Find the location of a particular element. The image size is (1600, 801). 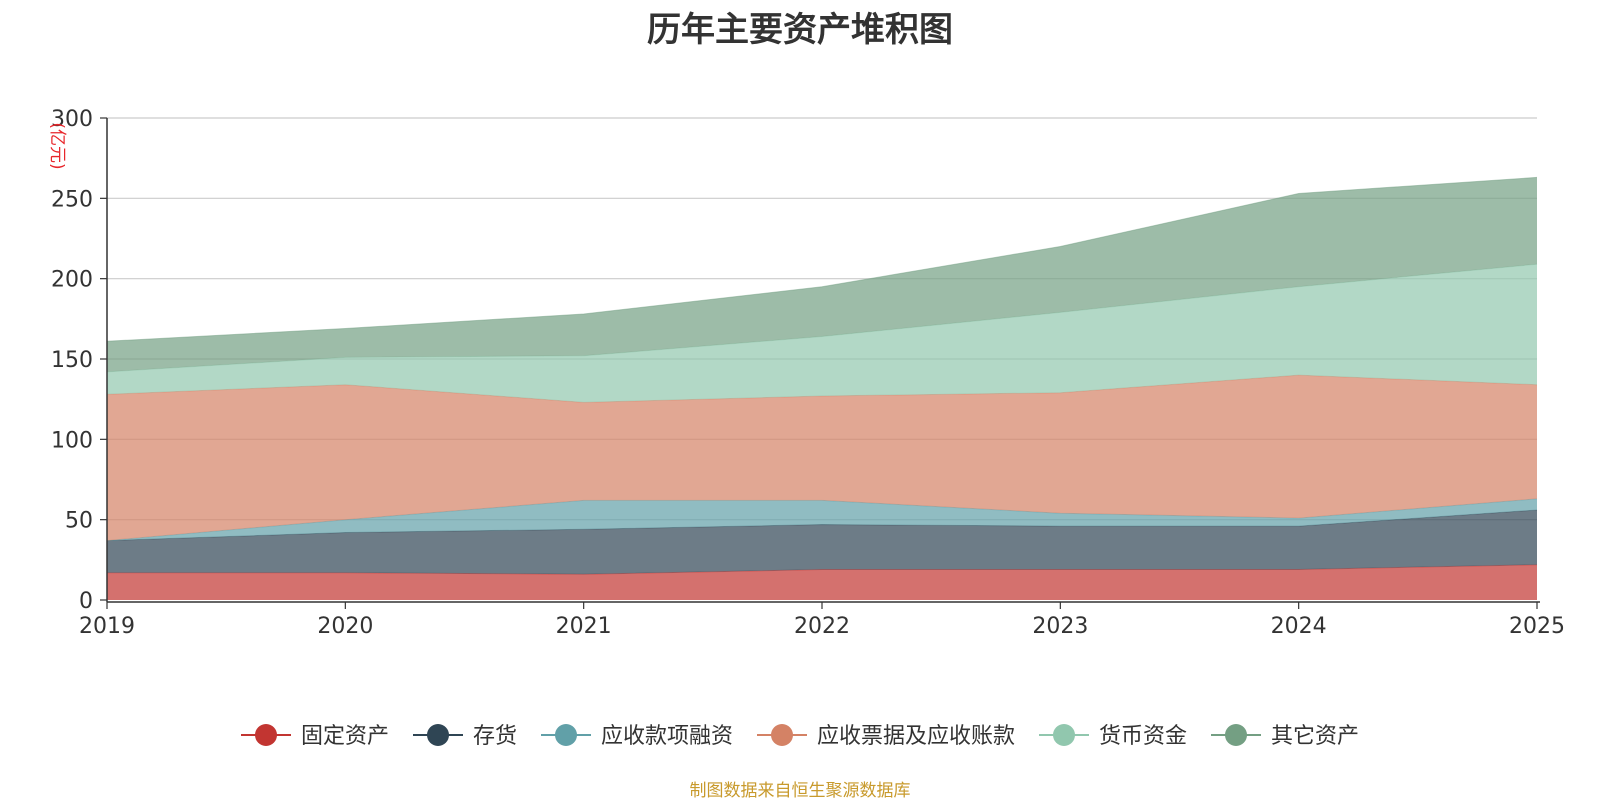

source-note: 制图数据来自恒生聚源数据库 is located at coordinates (800, 791).